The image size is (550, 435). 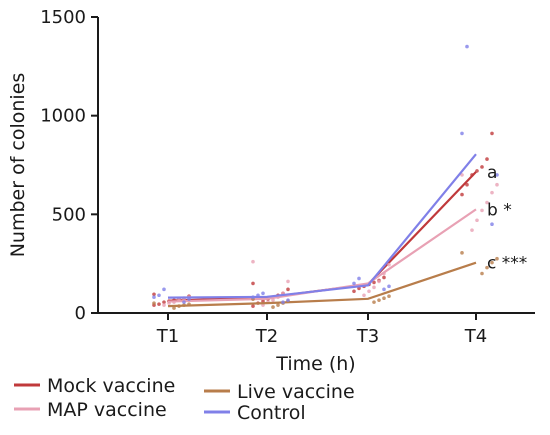 I want to click on legend-item: MAP vaccine, so click(x=90, y=410).